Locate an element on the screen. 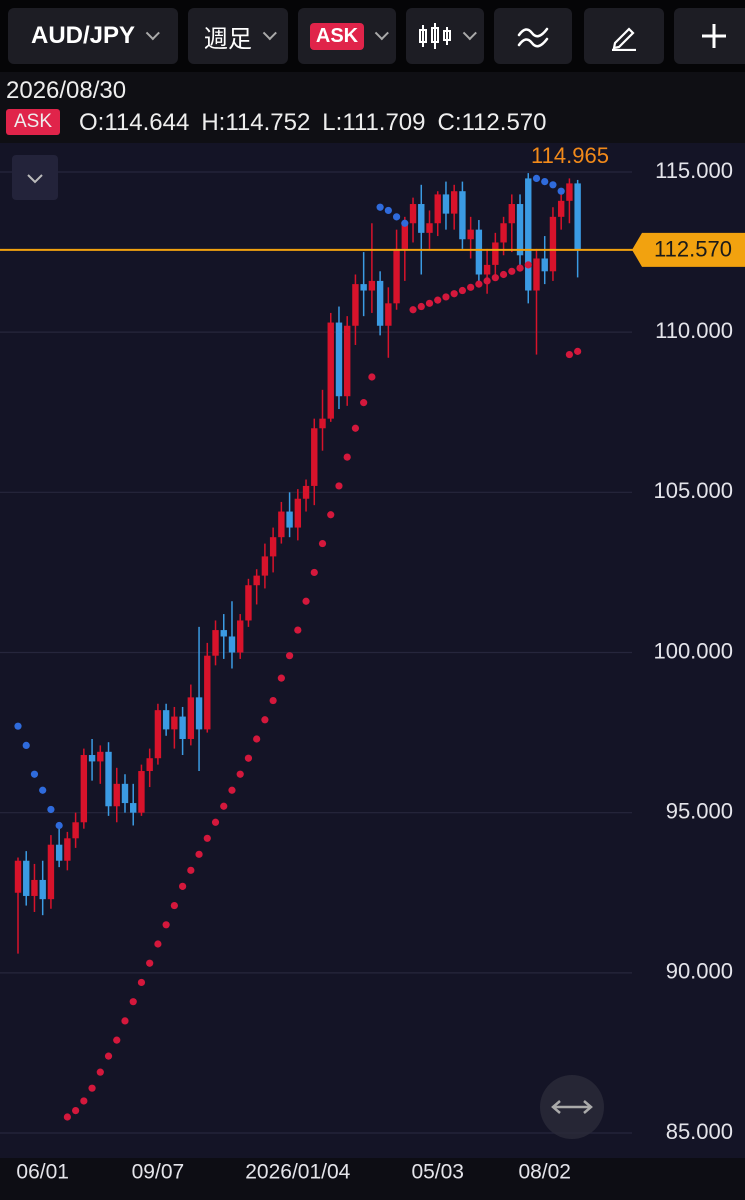 The image size is (745, 1200). collapse-button is located at coordinates (35, 177).